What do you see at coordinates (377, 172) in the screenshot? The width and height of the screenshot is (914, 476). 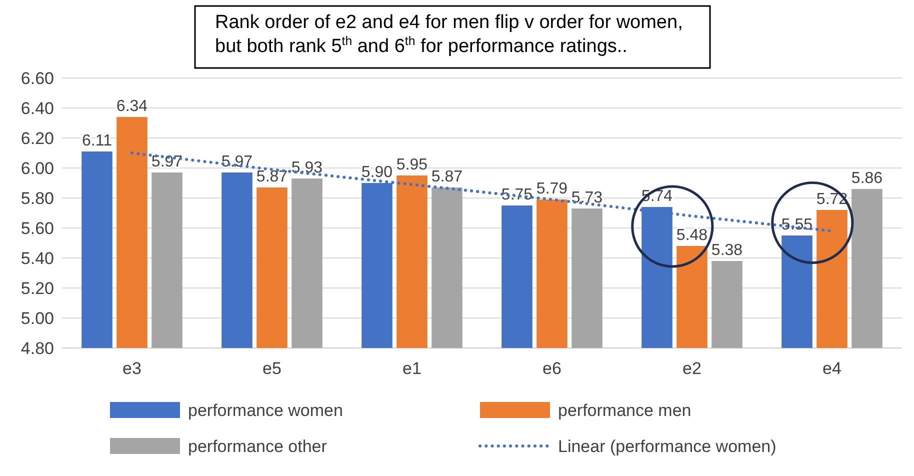 I see `data-label: 5.90` at bounding box center [377, 172].